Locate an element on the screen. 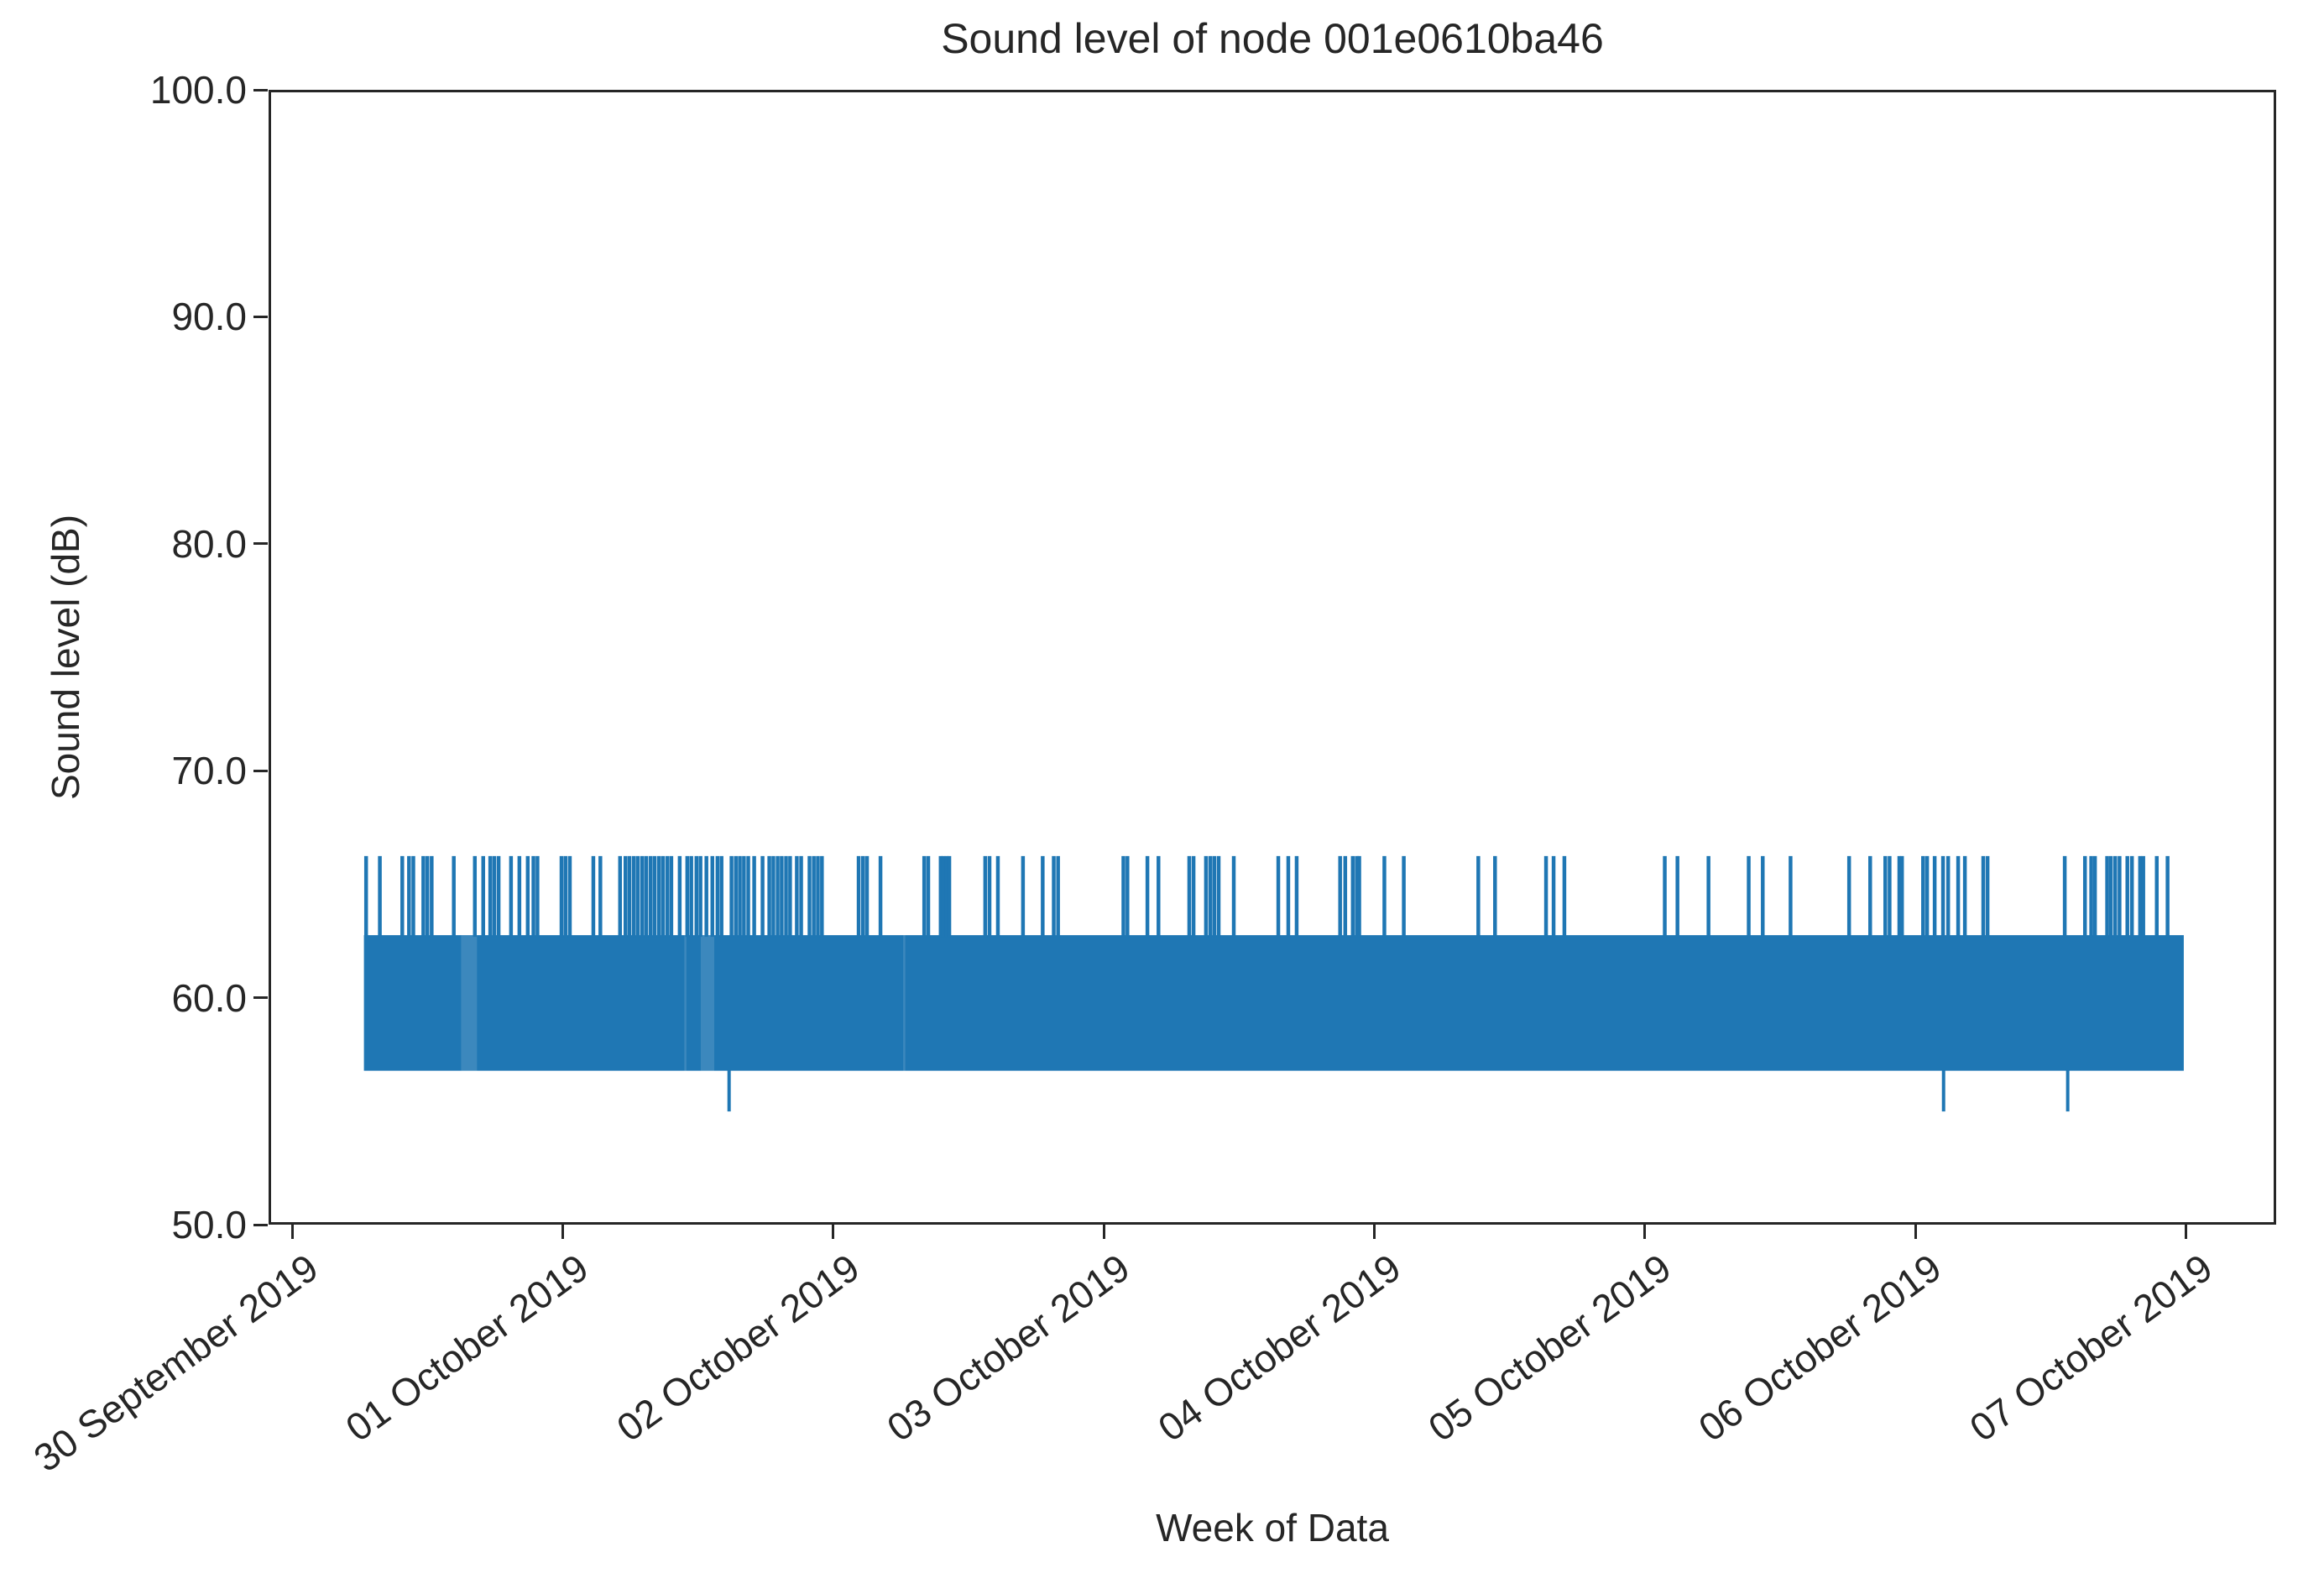 This screenshot has height=1573, width=2324. sound-level-band is located at coordinates (1273, 1003).